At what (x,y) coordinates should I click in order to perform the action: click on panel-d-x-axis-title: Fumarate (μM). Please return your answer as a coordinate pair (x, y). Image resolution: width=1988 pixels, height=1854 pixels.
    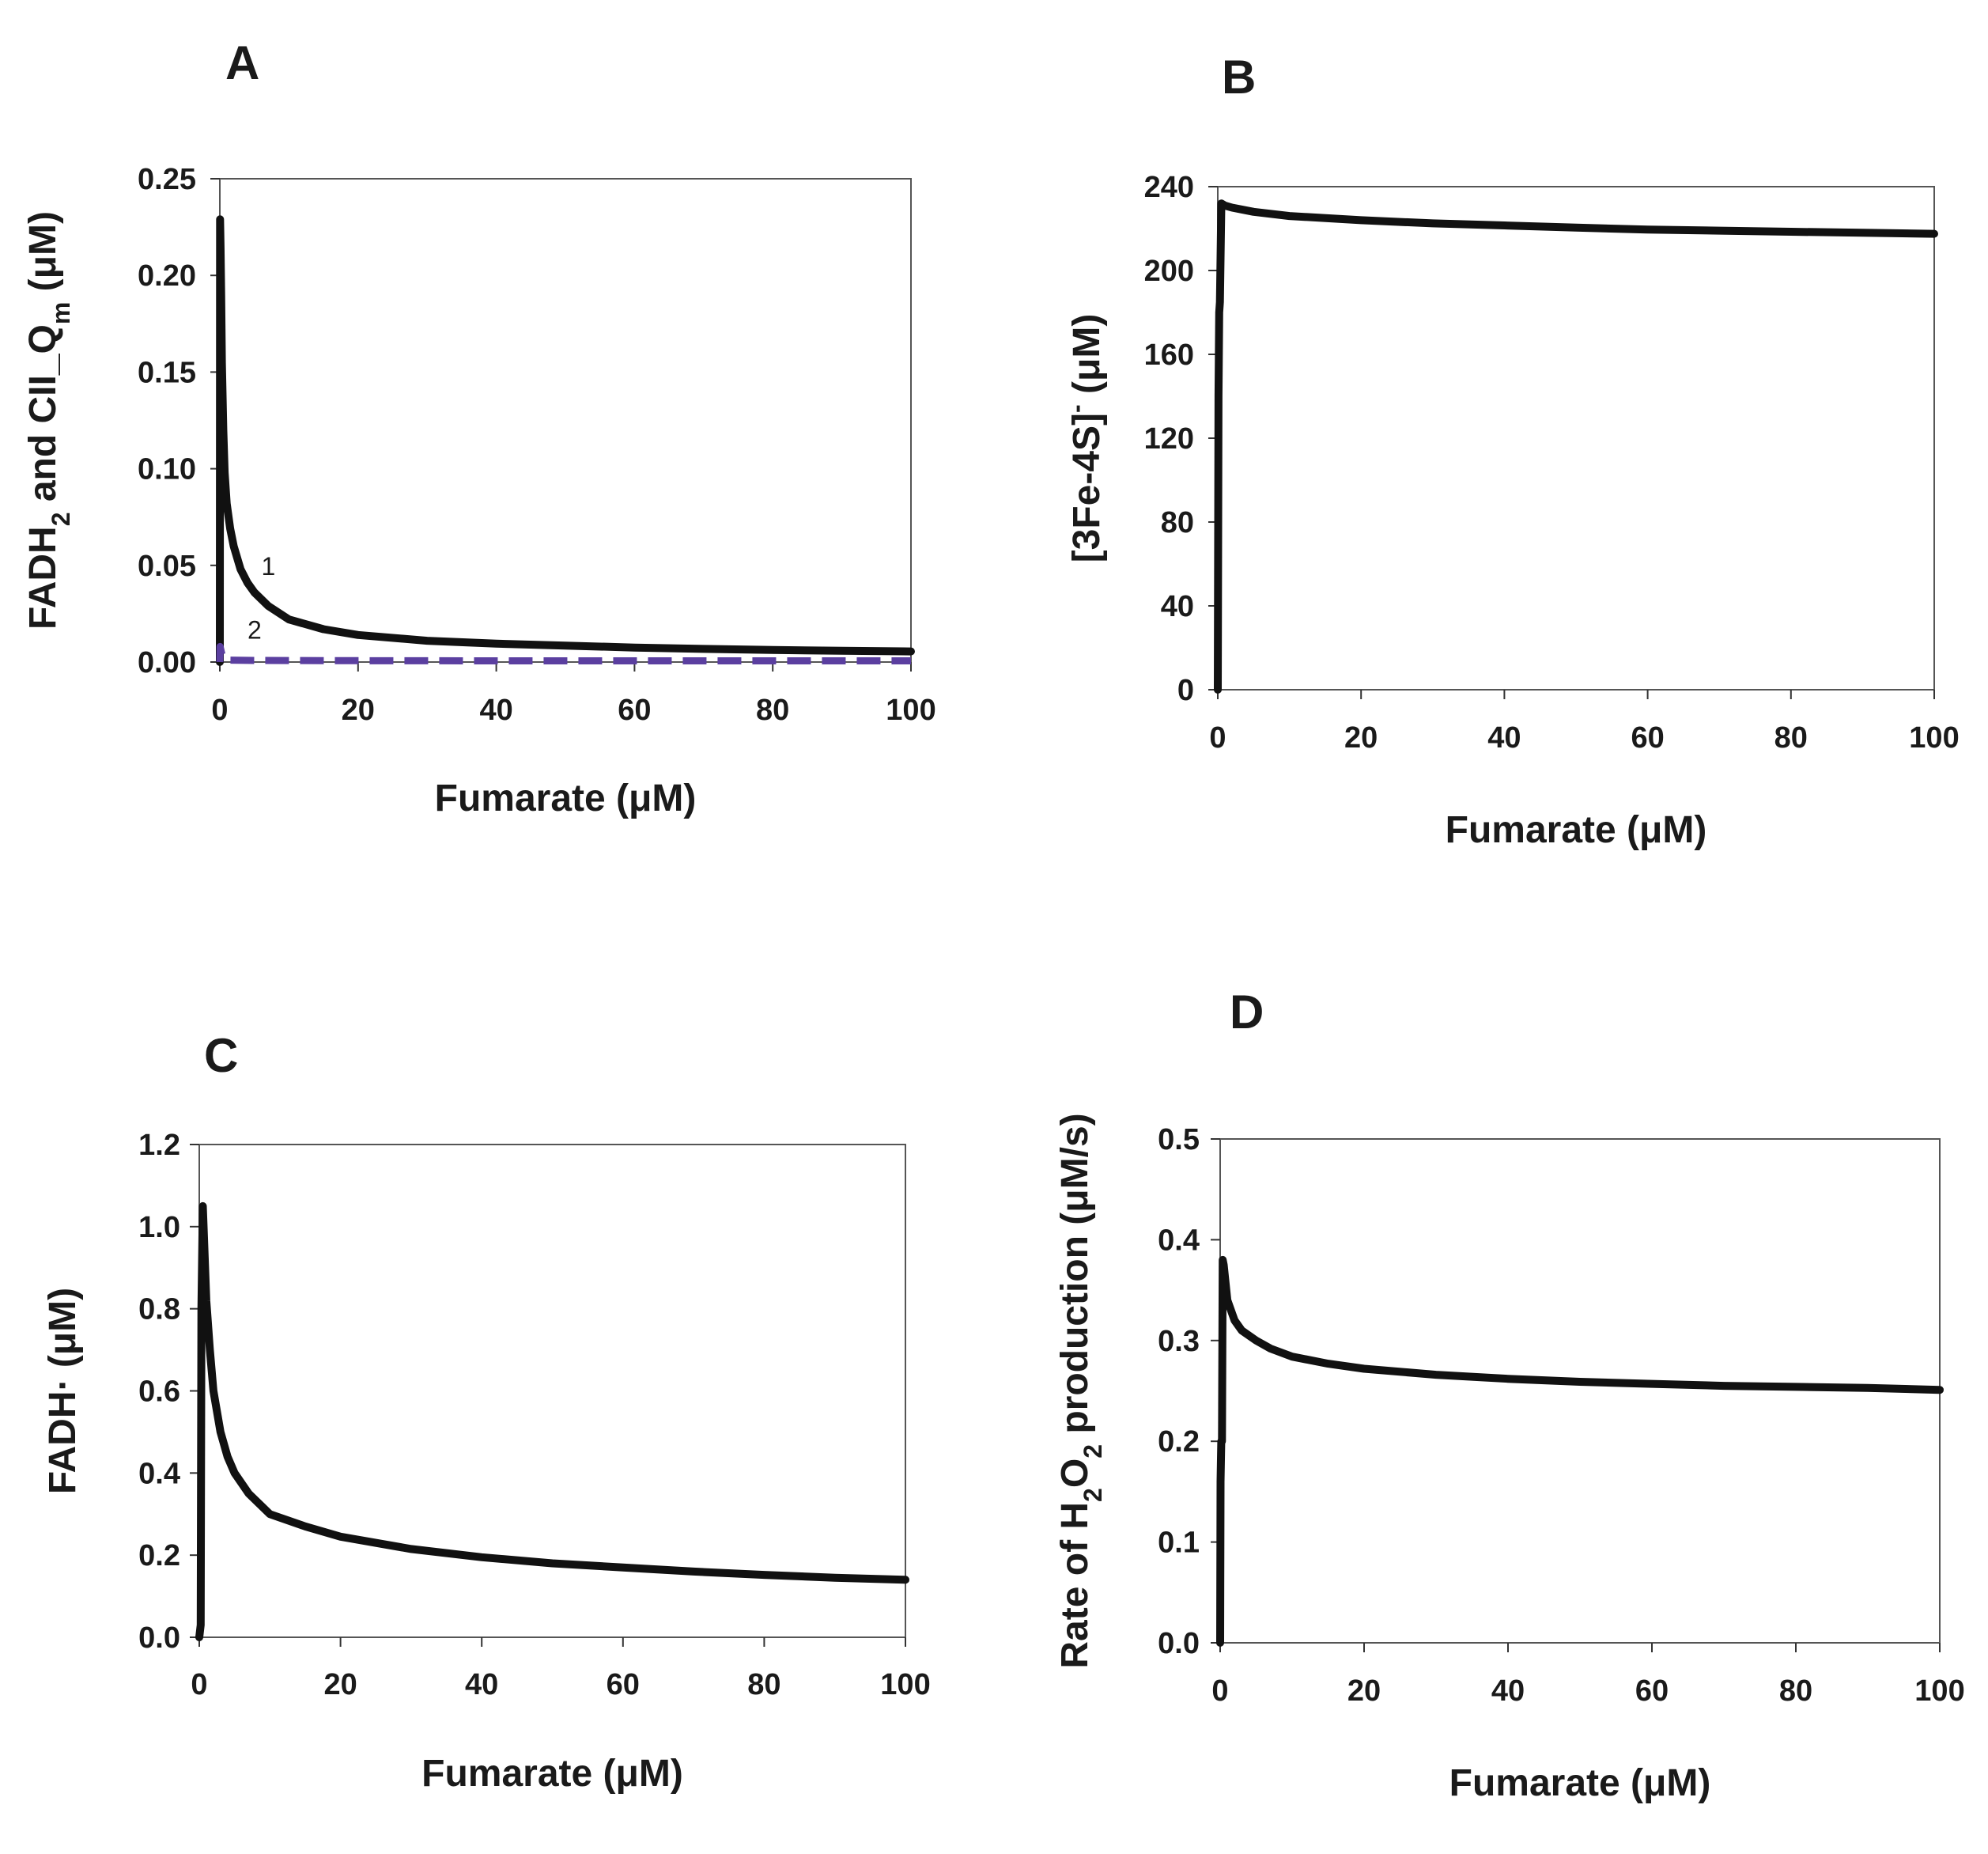
    Looking at the image, I should click on (1580, 1783).